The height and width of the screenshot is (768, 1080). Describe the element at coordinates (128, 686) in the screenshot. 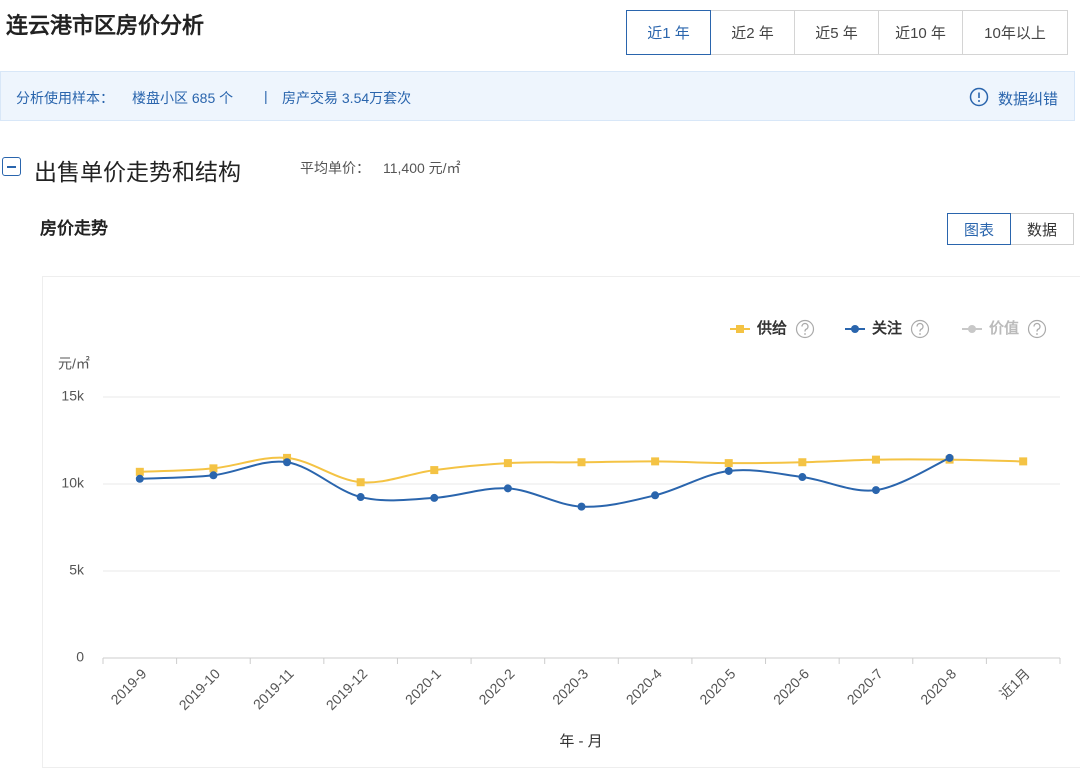

I see `x-tick-label: 2019-9` at that location.